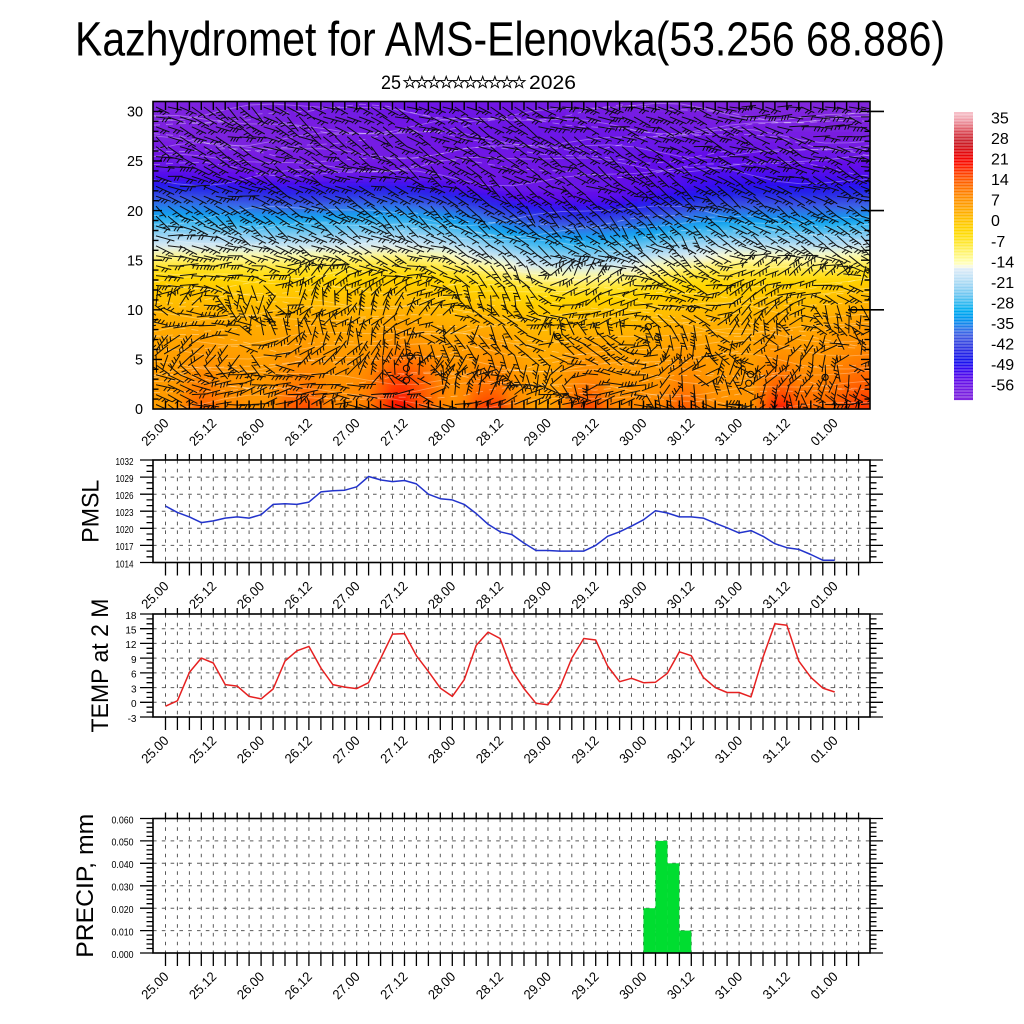 The height and width of the screenshot is (1024, 1024). I want to click on svg-text: -56, so click(1002, 386).